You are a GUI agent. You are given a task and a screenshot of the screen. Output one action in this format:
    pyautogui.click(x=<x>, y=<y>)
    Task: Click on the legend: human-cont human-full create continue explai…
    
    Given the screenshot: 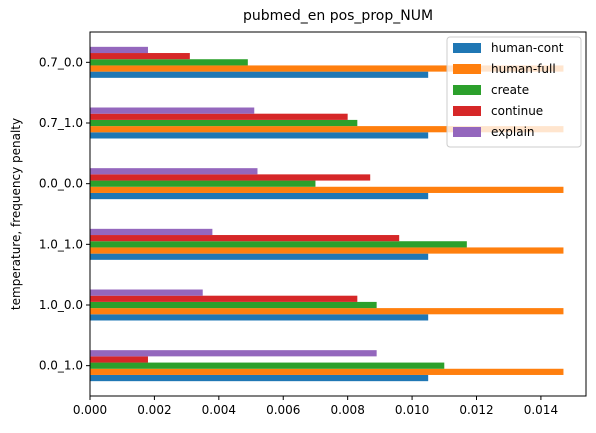 What is the action you would take?
    pyautogui.click(x=514, y=92)
    